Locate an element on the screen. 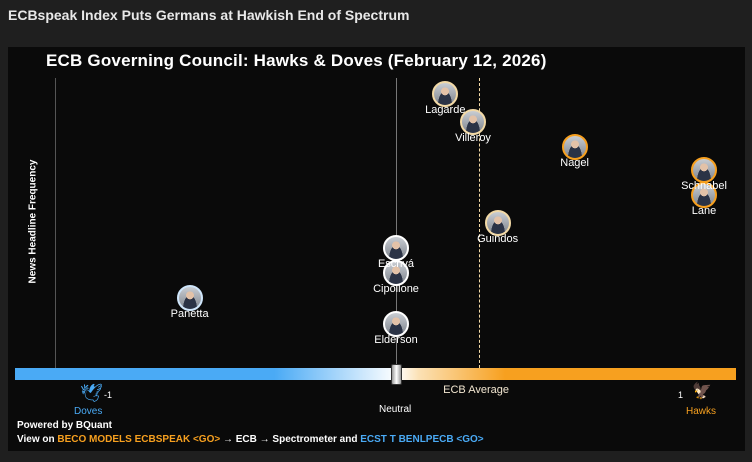 This screenshot has height=462, width=752. command-benlpecb: ECST T BENLPECB <GO> is located at coordinates (422, 439).